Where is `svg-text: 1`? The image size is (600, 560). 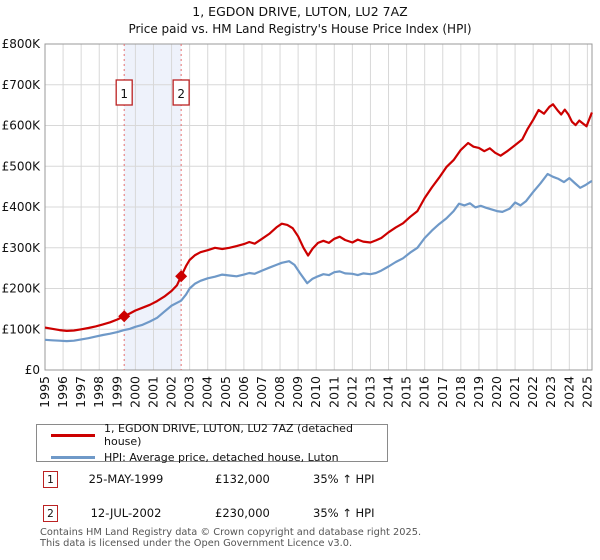 svg-text: 1 is located at coordinates (124, 94).